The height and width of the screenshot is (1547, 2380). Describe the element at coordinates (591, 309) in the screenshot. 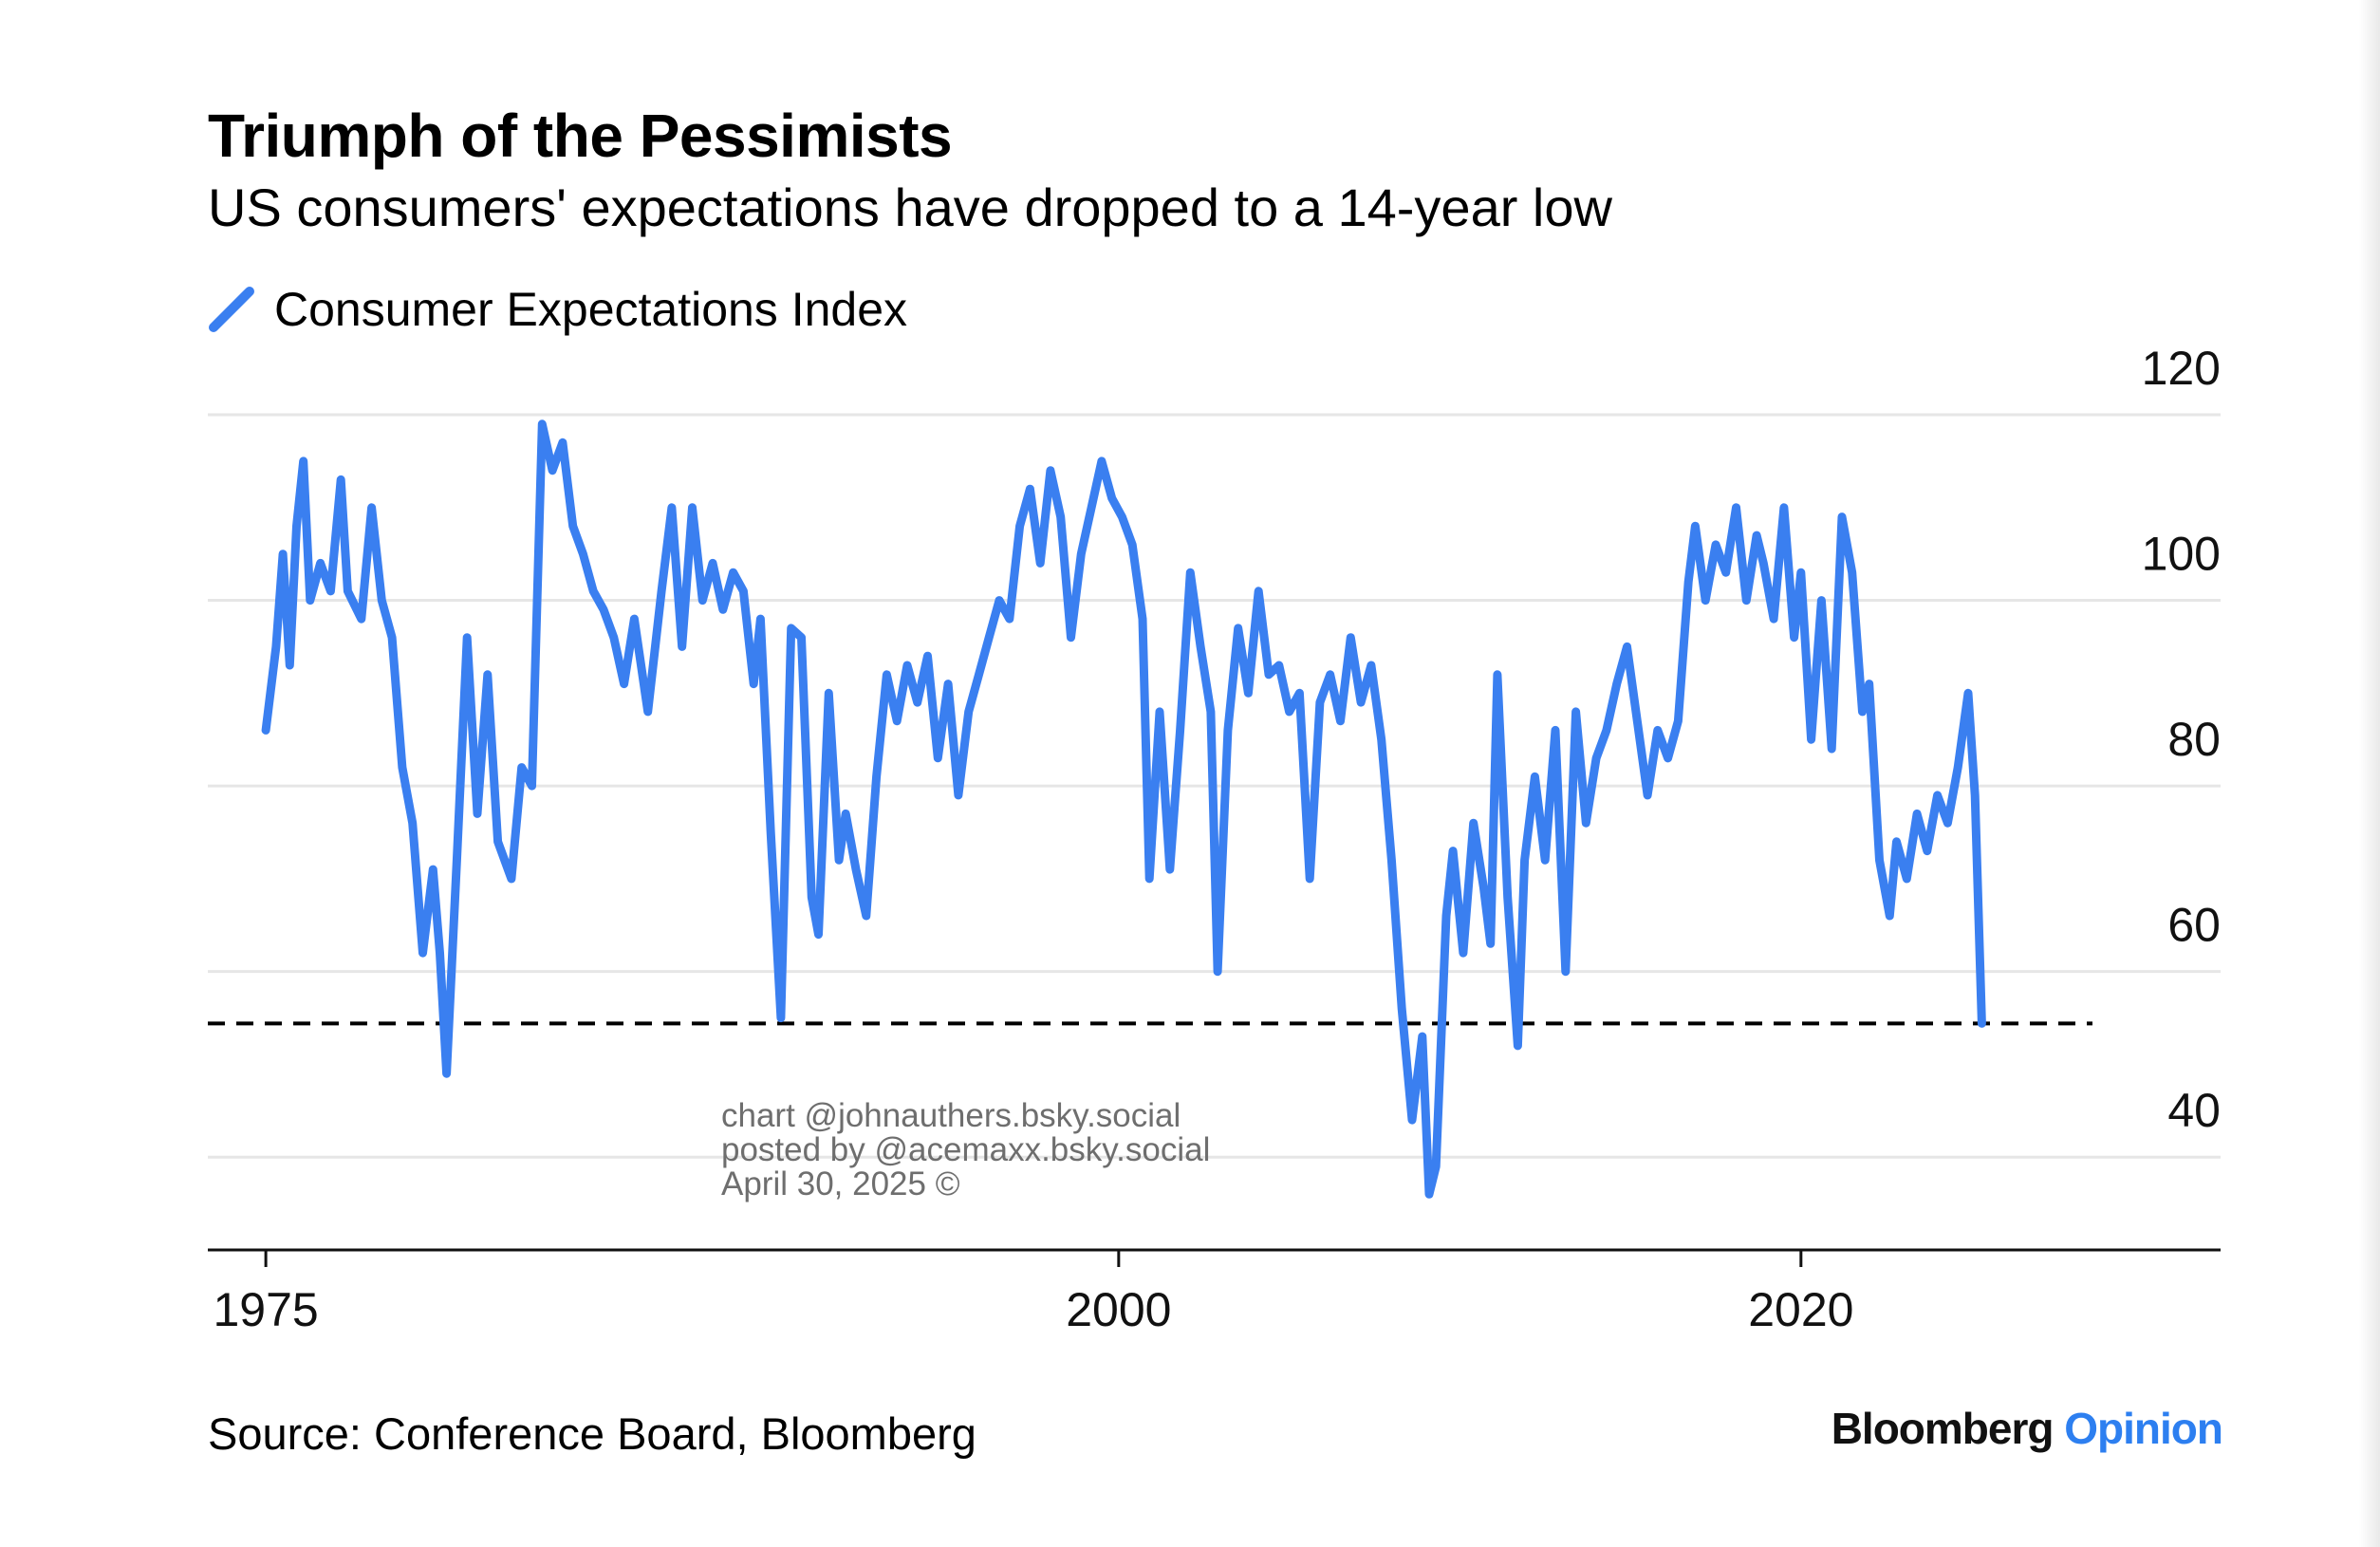

I see `legend-label: Consumer Expectations Index` at that location.